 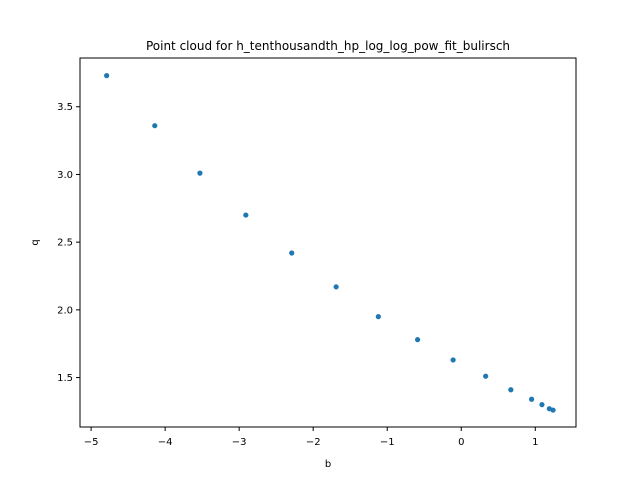 I want to click on y-tick-label: 3.5, so click(x=65, y=107).